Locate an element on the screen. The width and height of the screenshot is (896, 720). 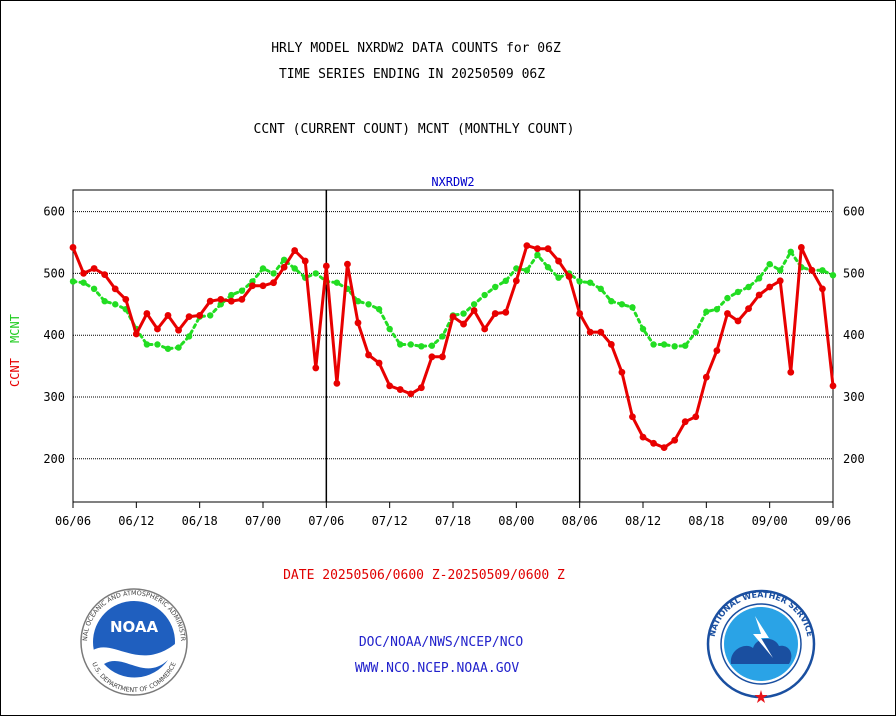
y-tick-label-left: 300 is located at coordinates (54, 397).